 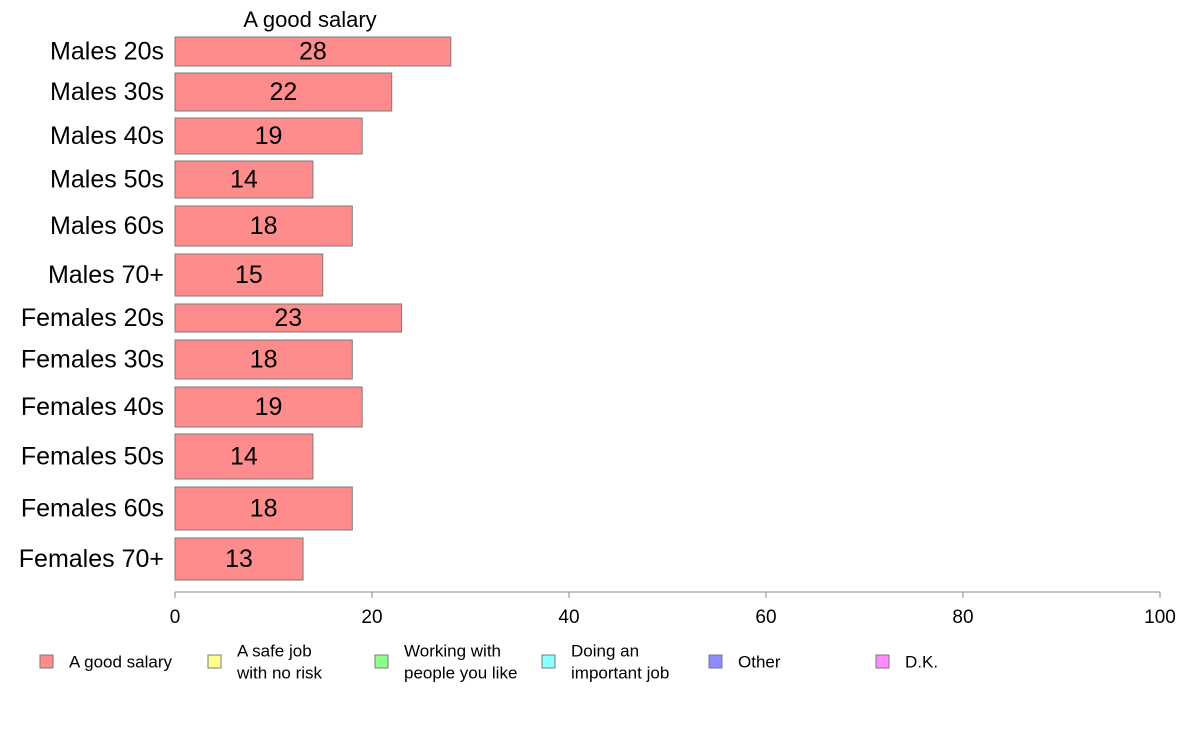 I want to click on x-tick-label: 0, so click(x=175, y=617).